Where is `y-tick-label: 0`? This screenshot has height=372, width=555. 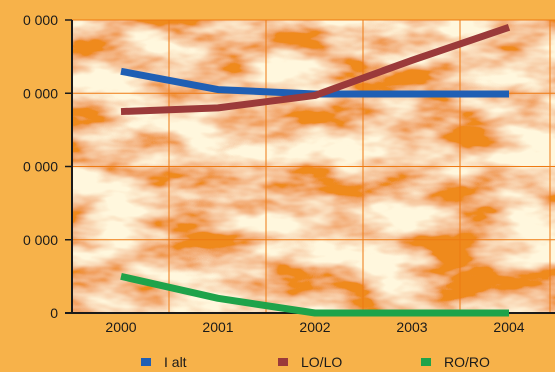
y-tick-label: 0 is located at coordinates (54, 313).